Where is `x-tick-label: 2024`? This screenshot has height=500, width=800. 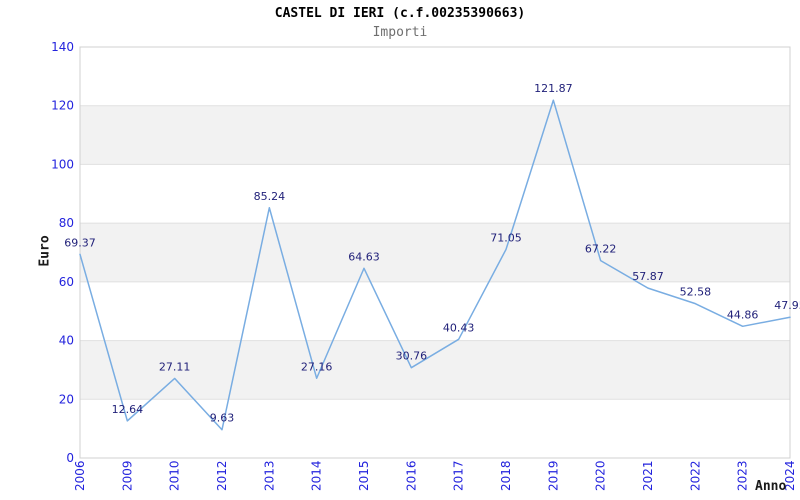
x-tick-label: 2024 is located at coordinates (790, 475).